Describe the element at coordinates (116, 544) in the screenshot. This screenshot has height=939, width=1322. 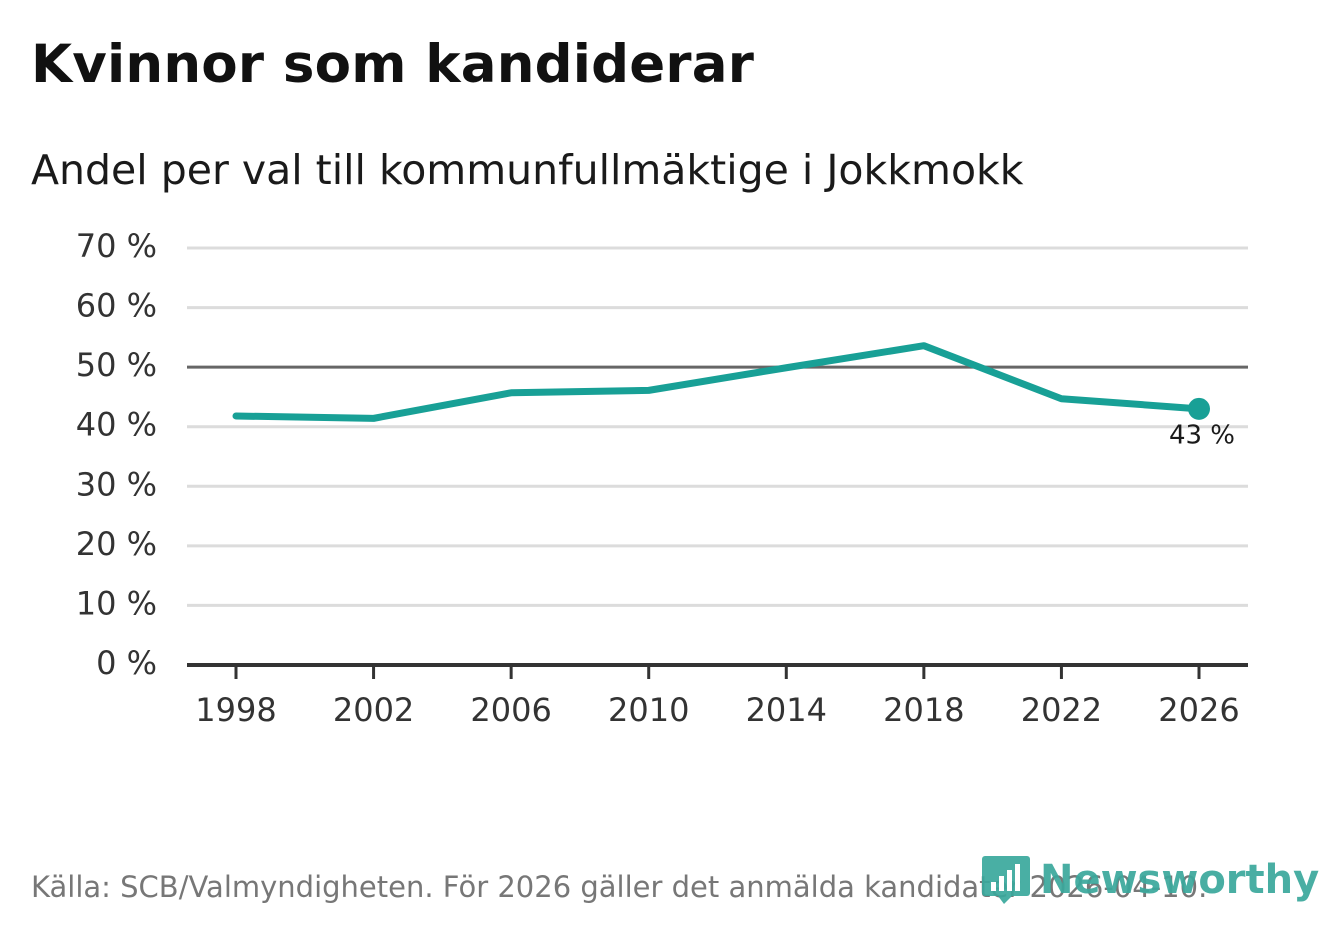
I see `y-tick-label: 20 %` at that location.